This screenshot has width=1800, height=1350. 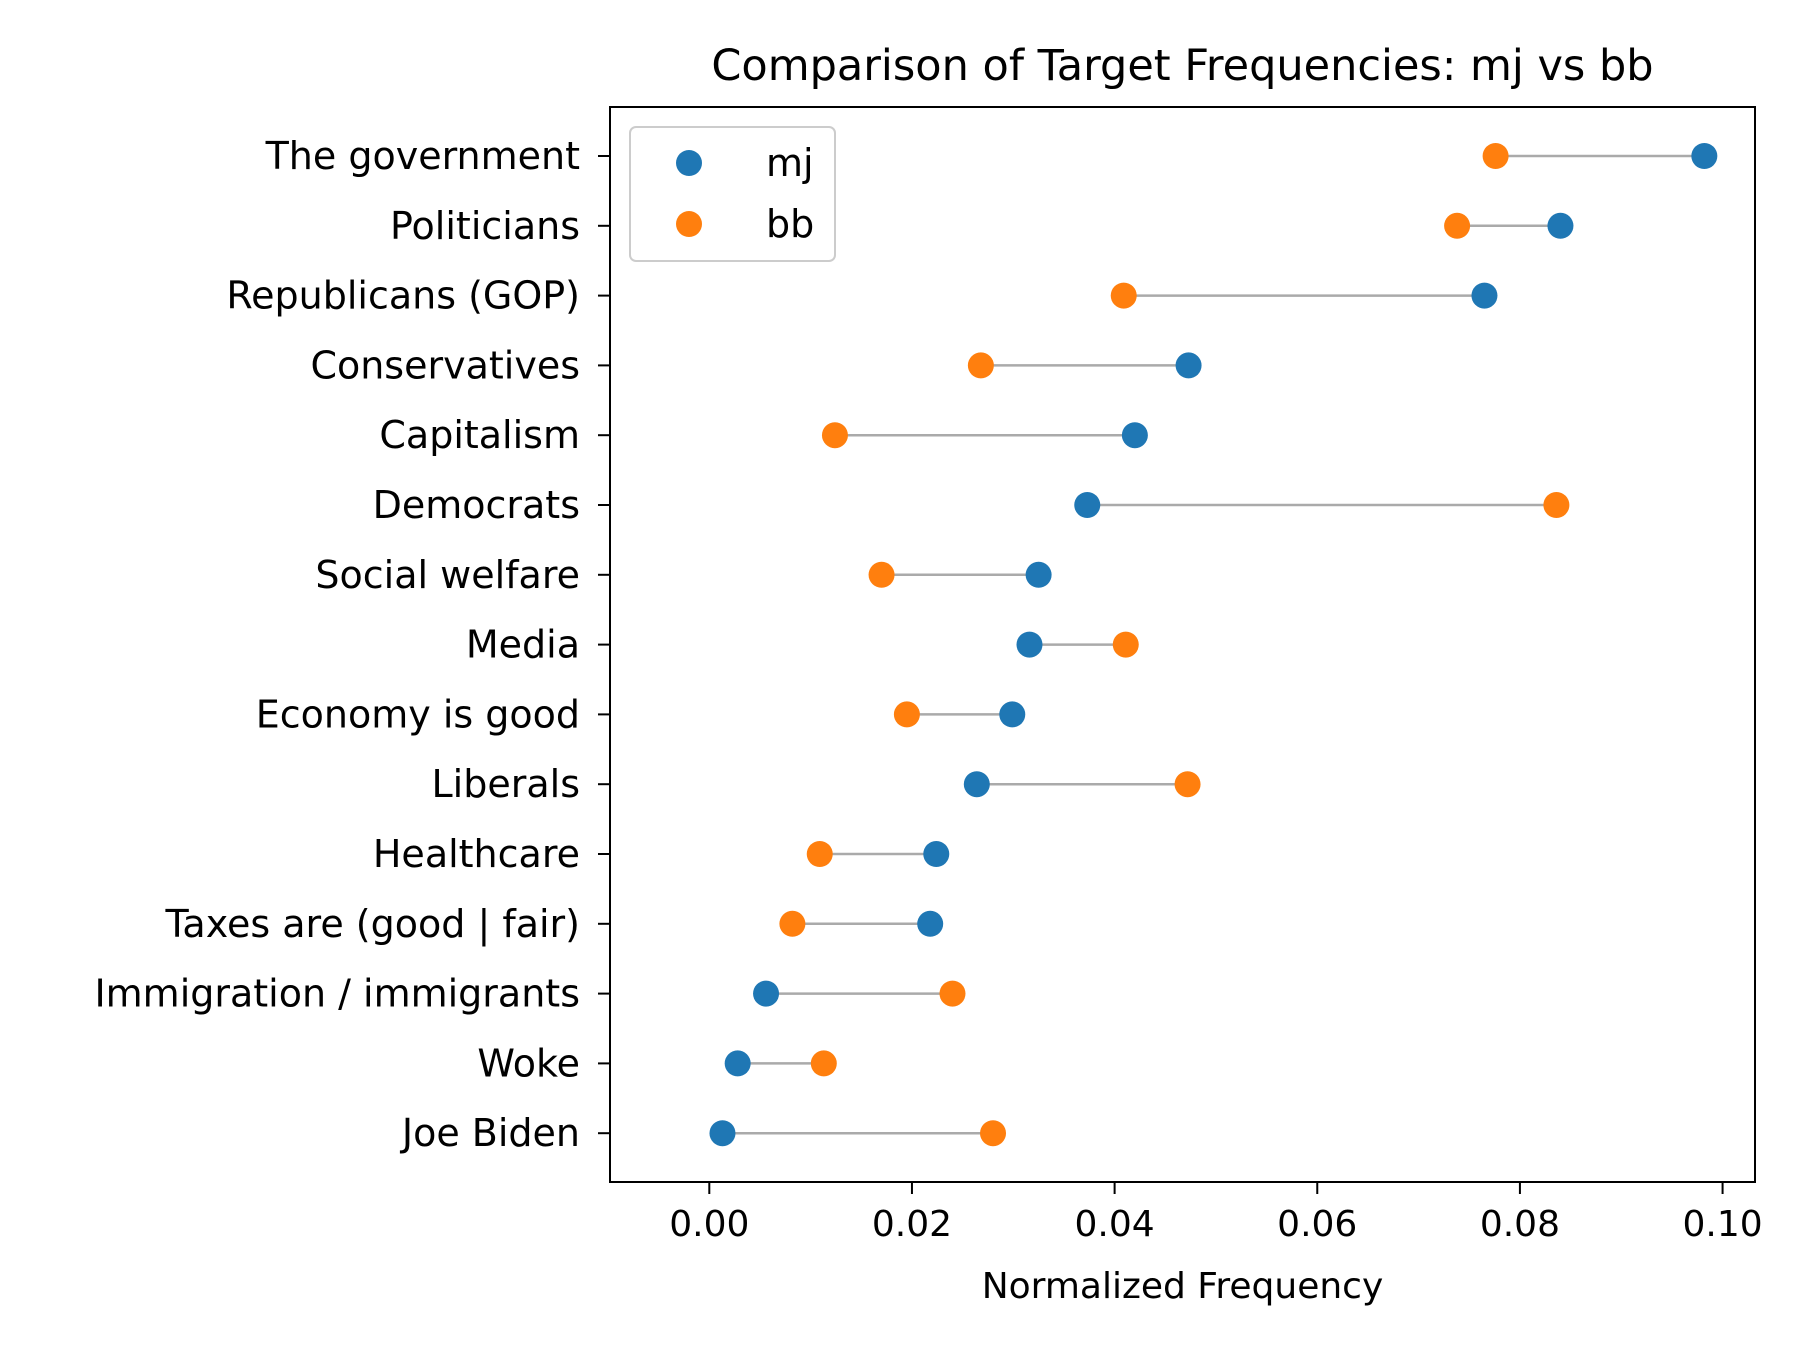 What do you see at coordinates (479, 435) in the screenshot?
I see `y-tick-label: Capitalism` at bounding box center [479, 435].